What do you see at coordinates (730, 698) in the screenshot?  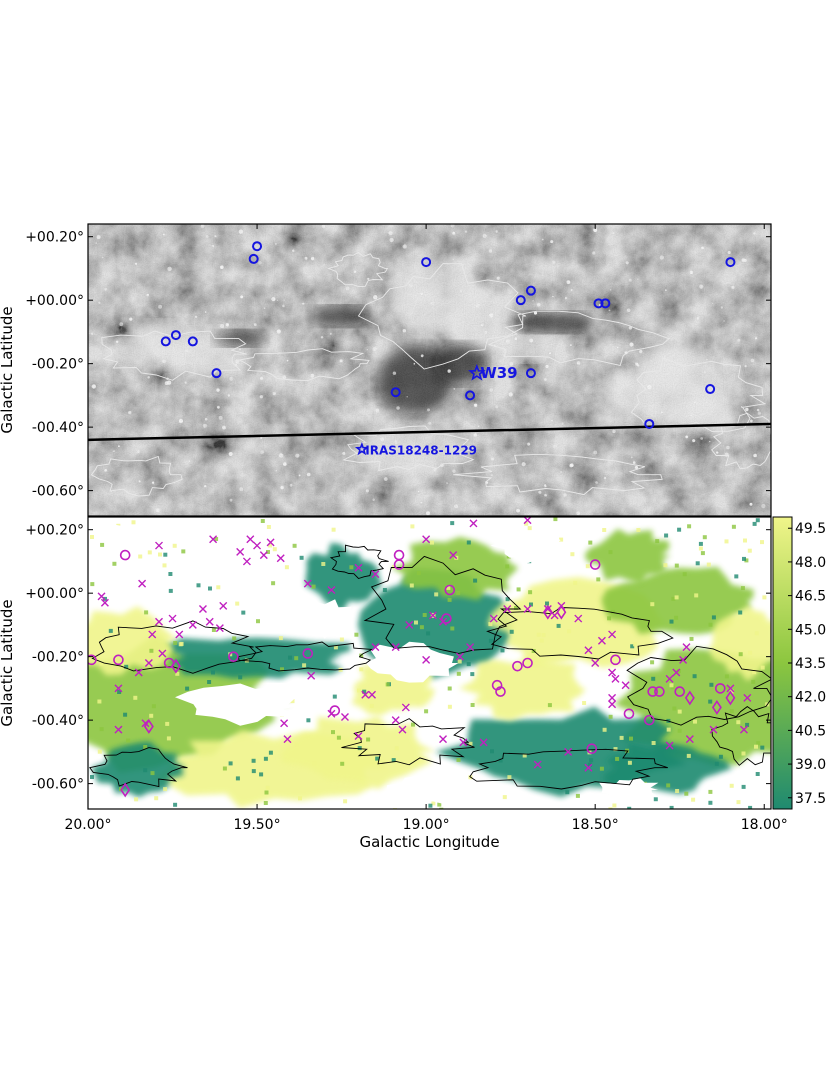 I see `diamond-marker` at bounding box center [730, 698].